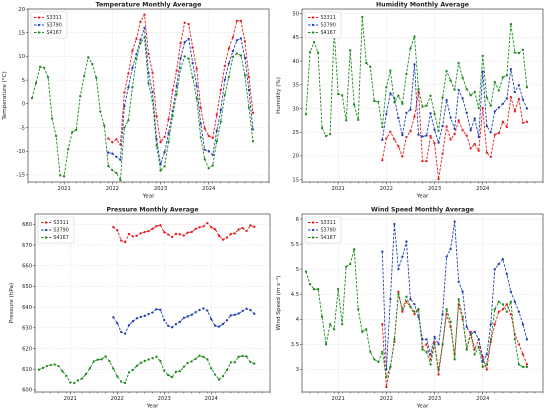 The width and height of the screenshot is (550, 410). Describe the element at coordinates (164, 399) in the screenshot. I see `x-tick-label: 2023` at that location.